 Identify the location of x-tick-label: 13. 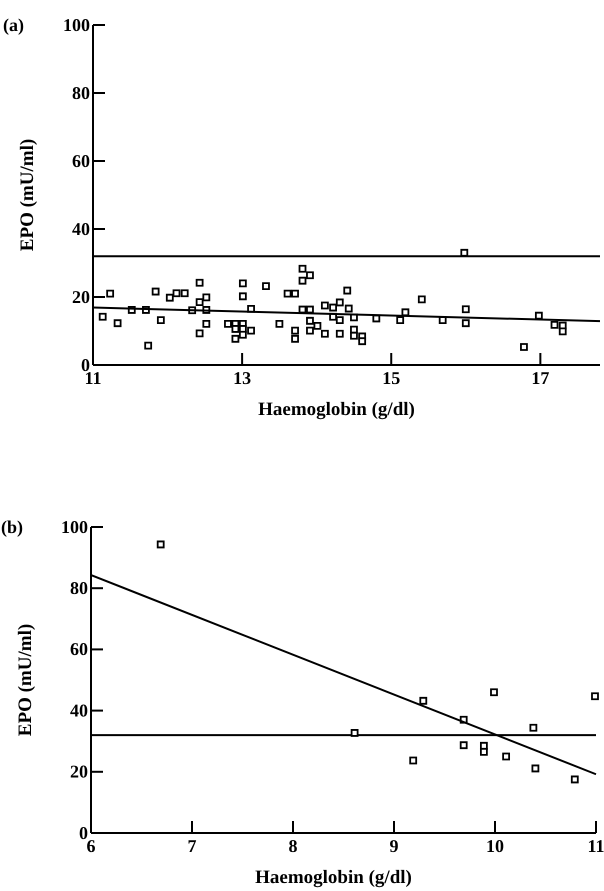
(242, 378).